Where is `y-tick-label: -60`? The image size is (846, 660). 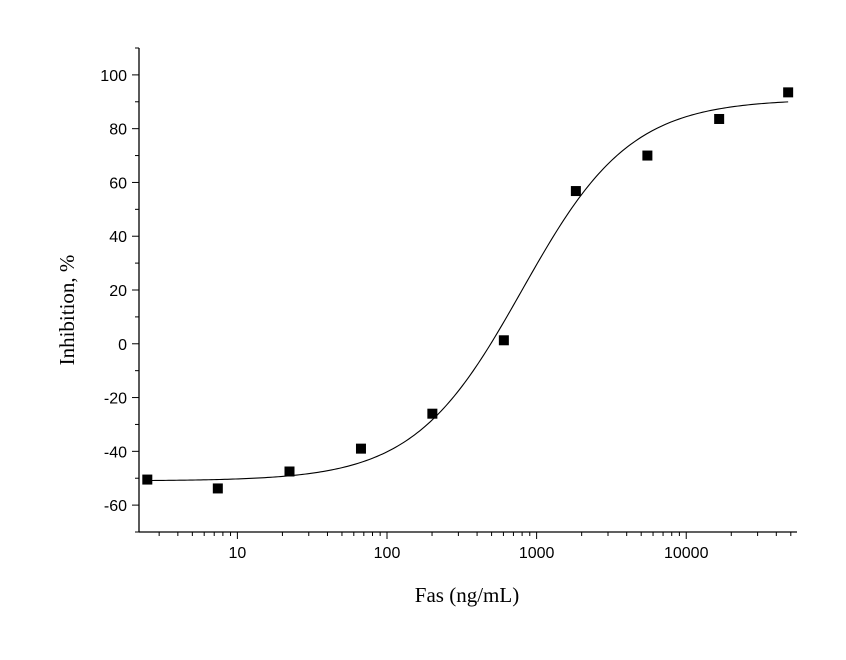 y-tick-label: -60 is located at coordinates (115, 506).